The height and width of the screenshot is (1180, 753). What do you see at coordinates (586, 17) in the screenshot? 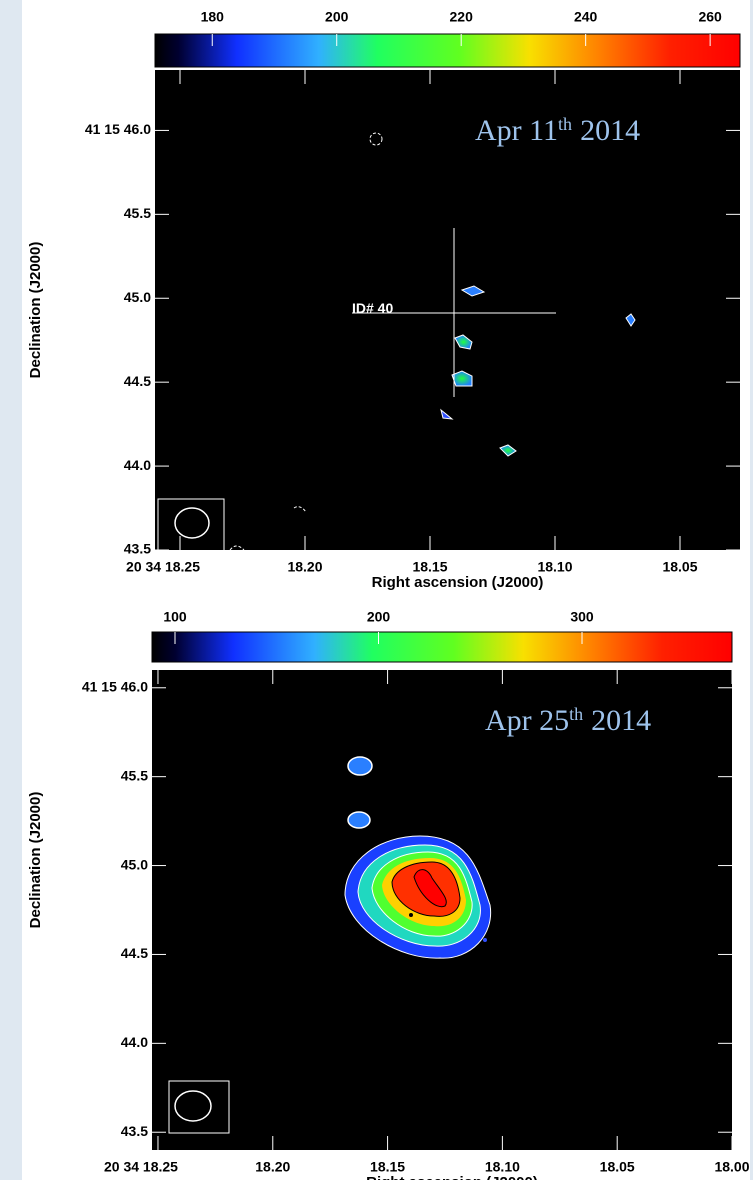
I see `colorbar-tick-label: 240` at bounding box center [586, 17].